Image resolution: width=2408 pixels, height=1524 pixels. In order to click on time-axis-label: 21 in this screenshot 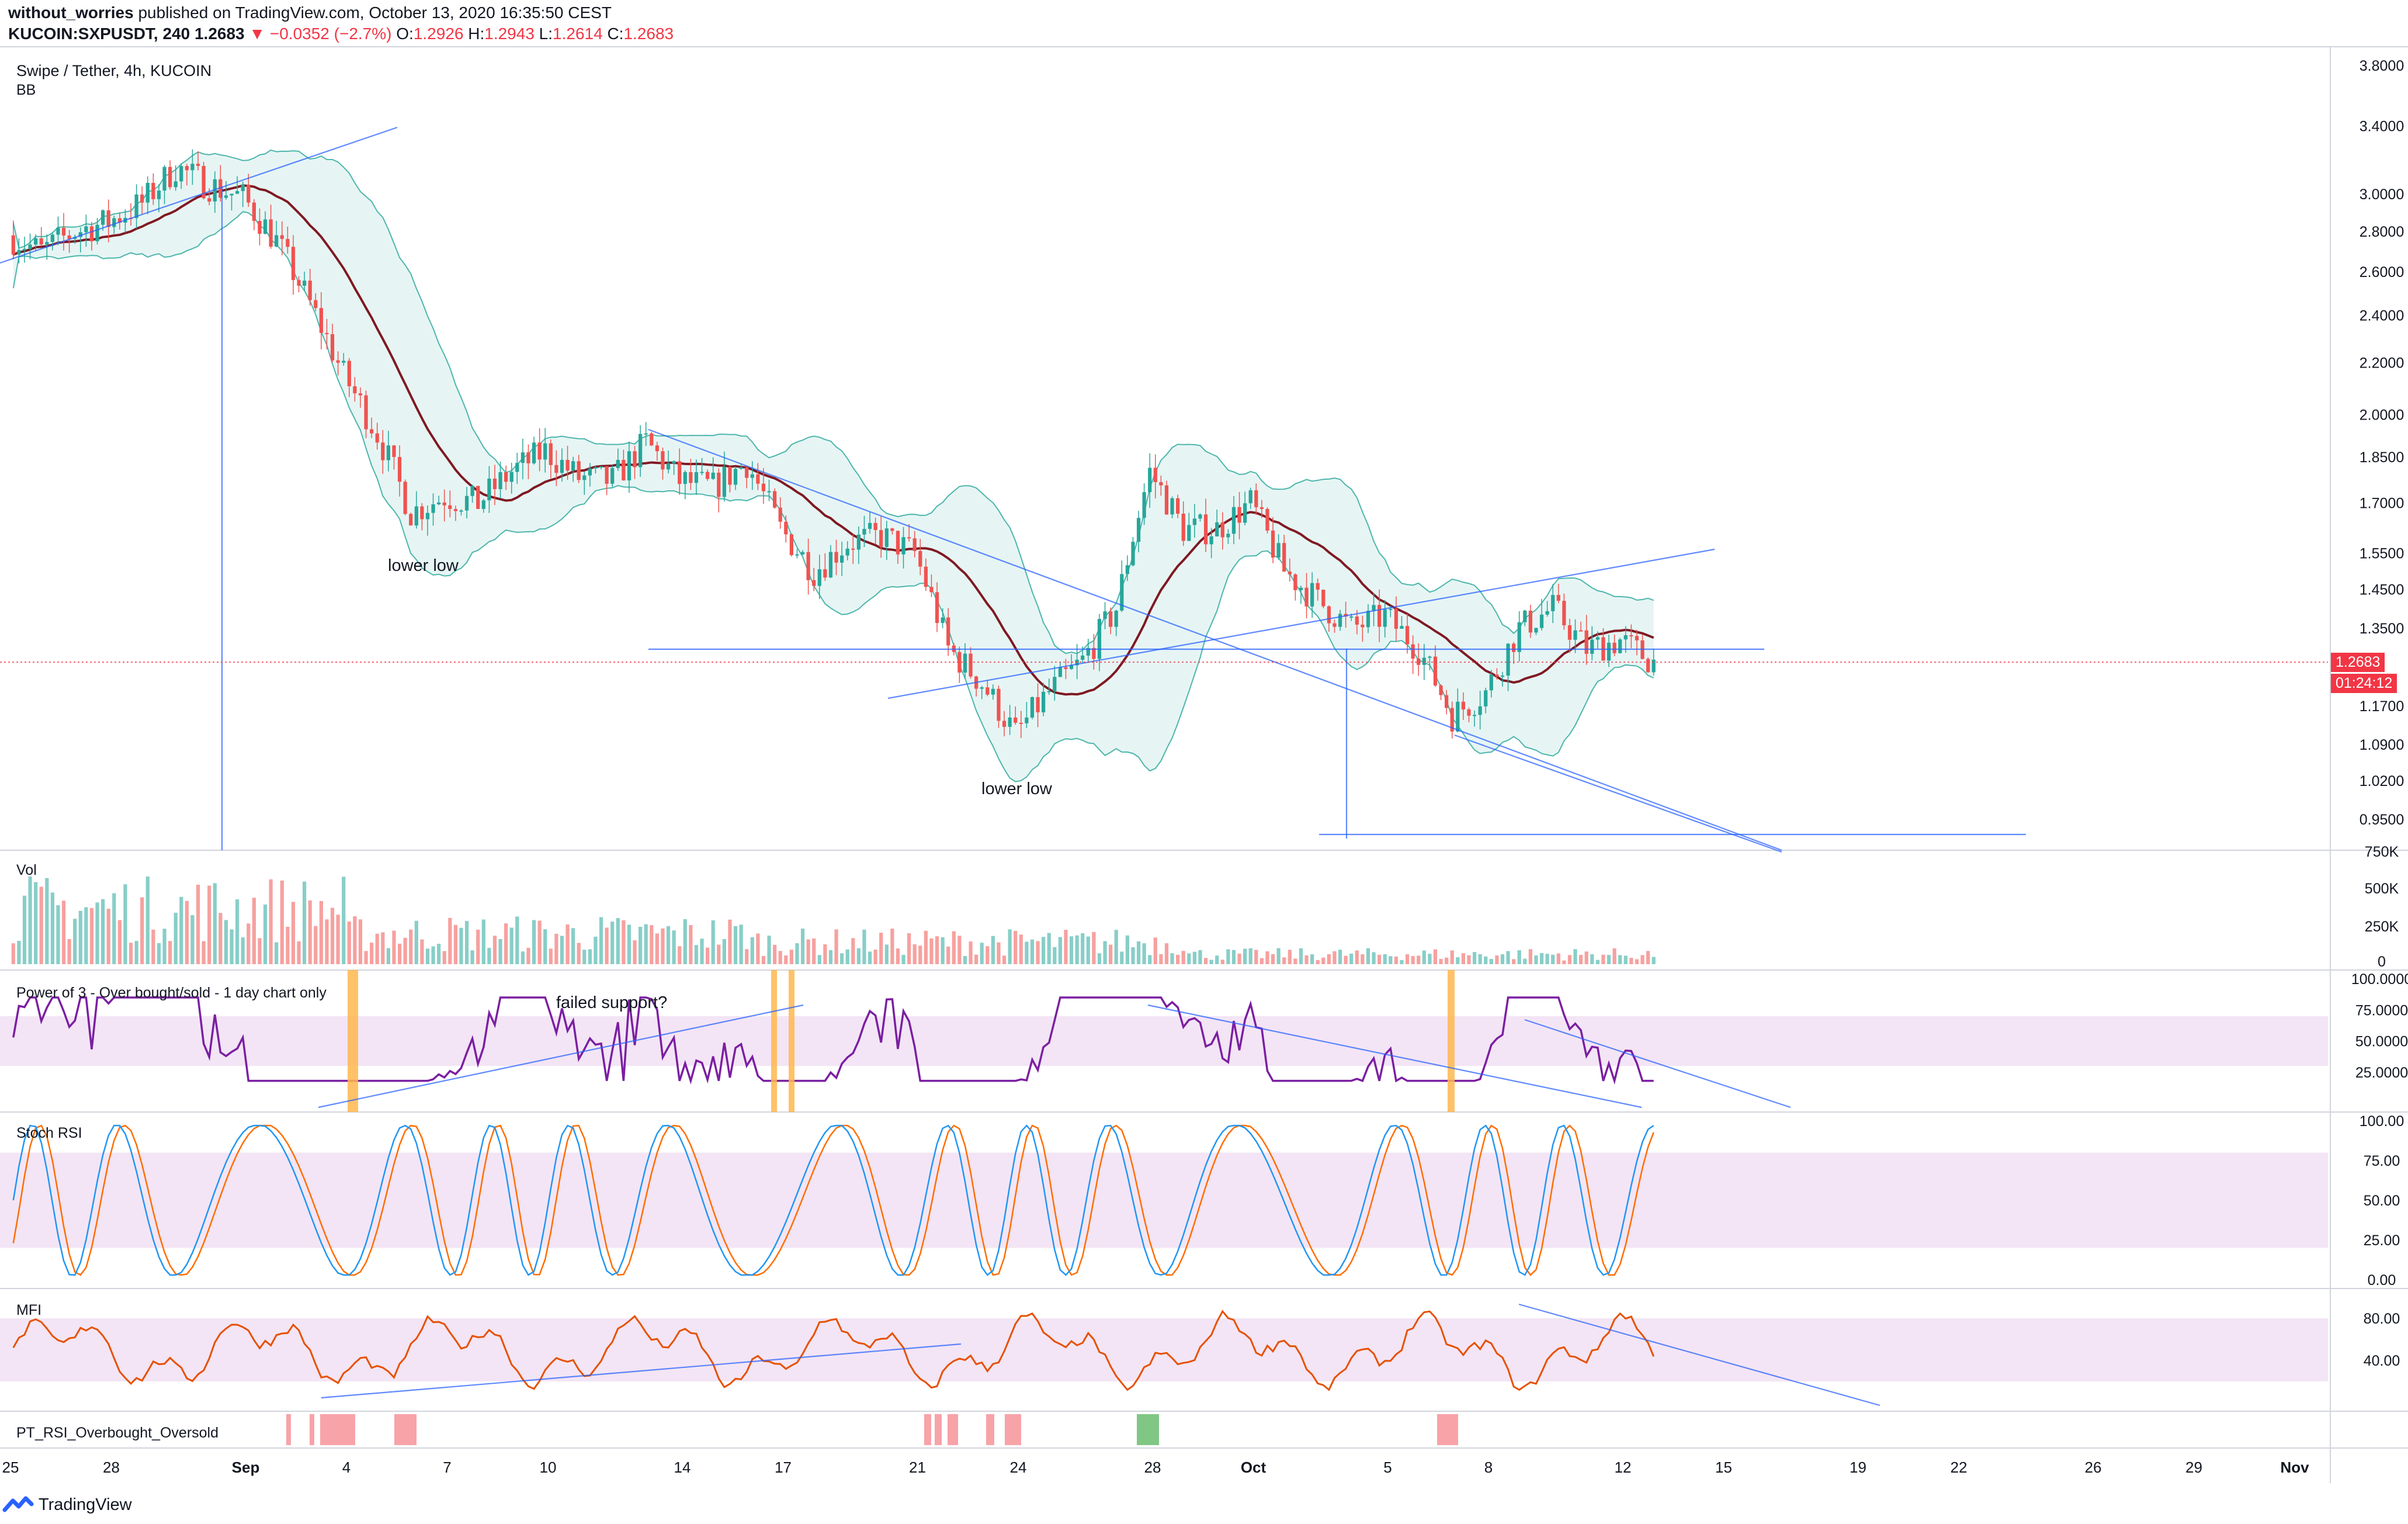, I will do `click(917, 1467)`.